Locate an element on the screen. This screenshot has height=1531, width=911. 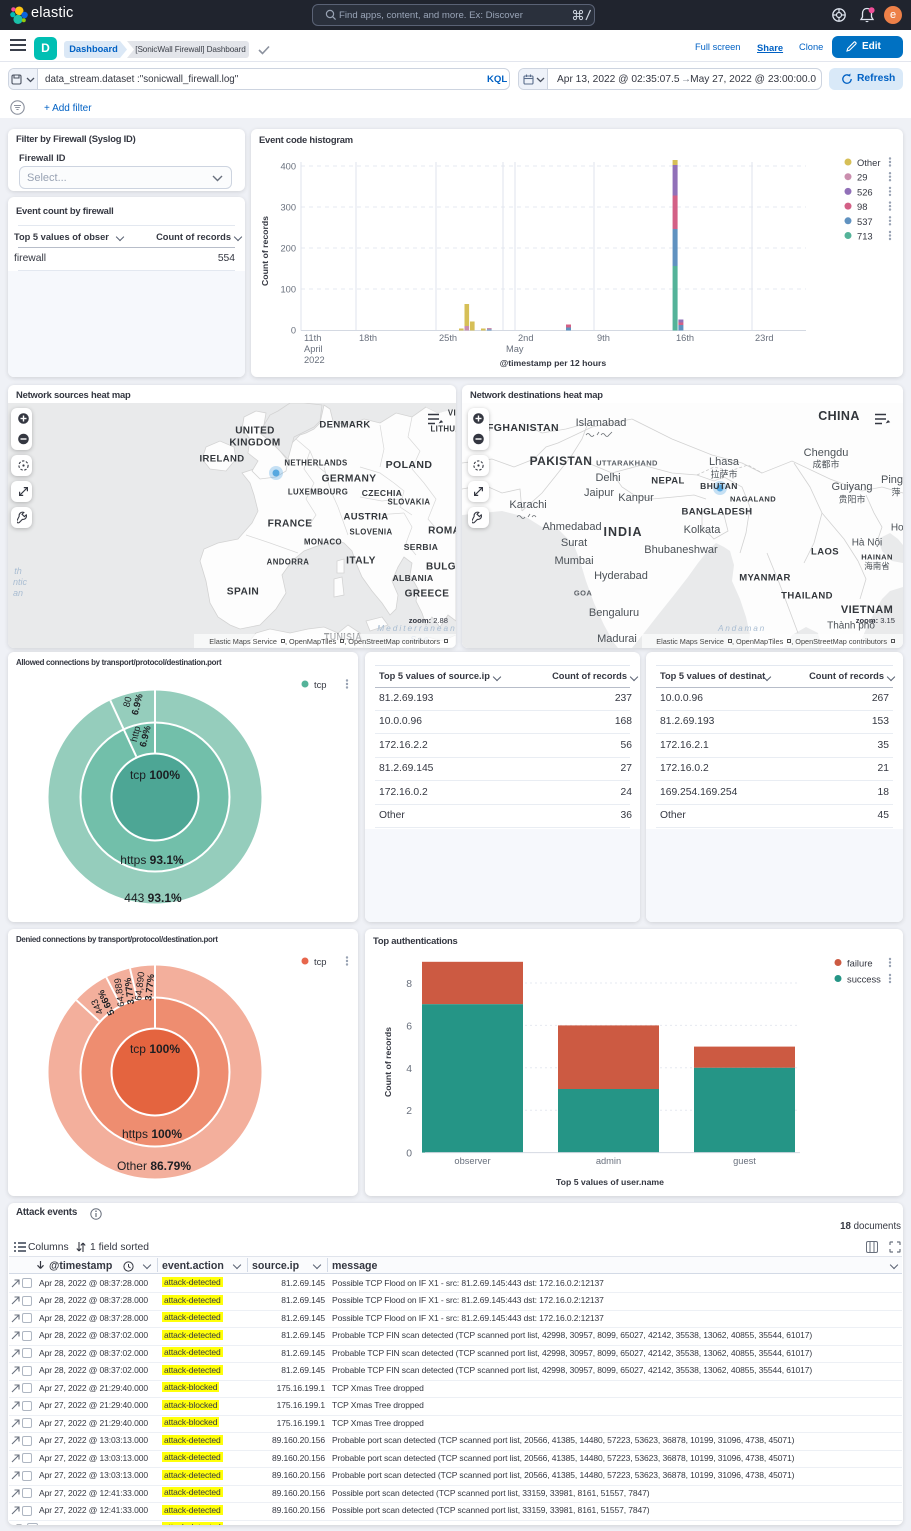
svg-text: http is located at coordinates (136, 734).